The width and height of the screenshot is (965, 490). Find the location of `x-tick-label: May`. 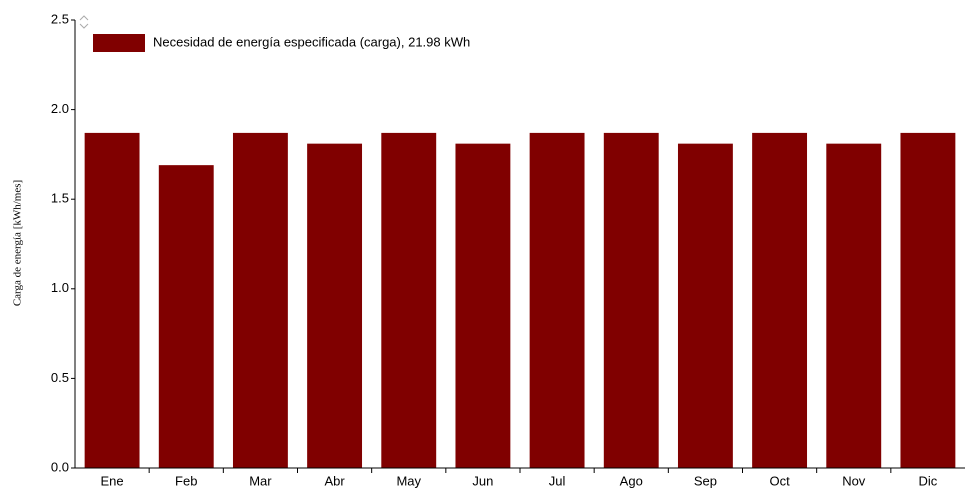

x-tick-label: May is located at coordinates (408, 480).